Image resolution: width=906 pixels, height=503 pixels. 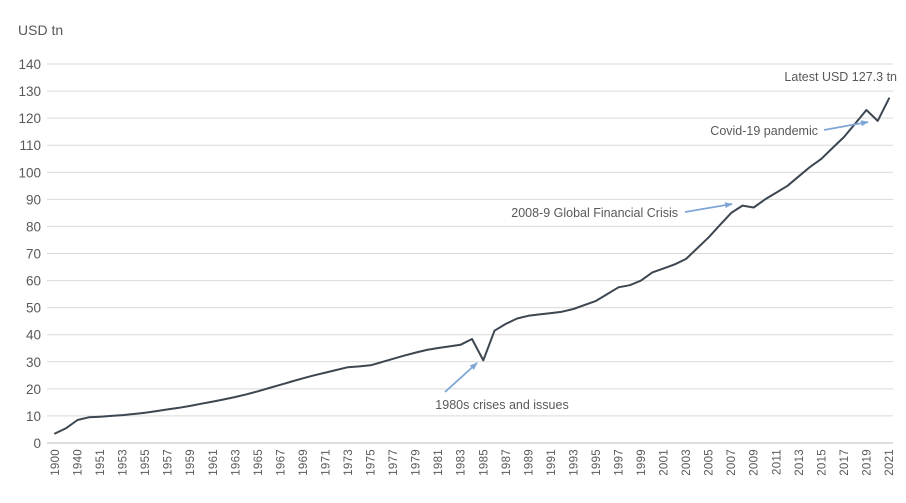 What do you see at coordinates (800, 462) in the screenshot?
I see `x-tick-label: 2013` at bounding box center [800, 462].